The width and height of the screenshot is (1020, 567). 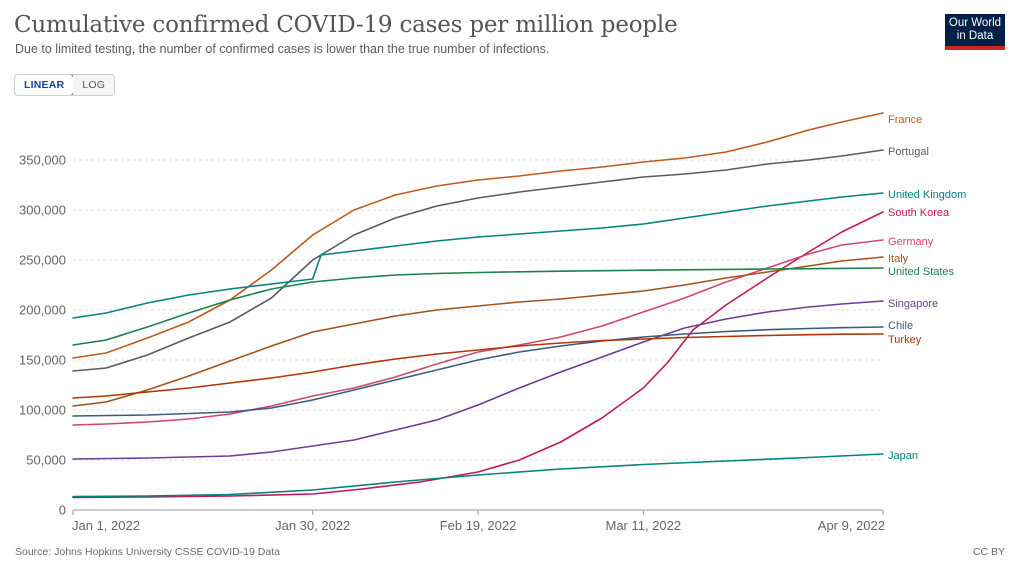 What do you see at coordinates (919, 213) in the screenshot?
I see `series-label-south-korea: South Korea` at bounding box center [919, 213].